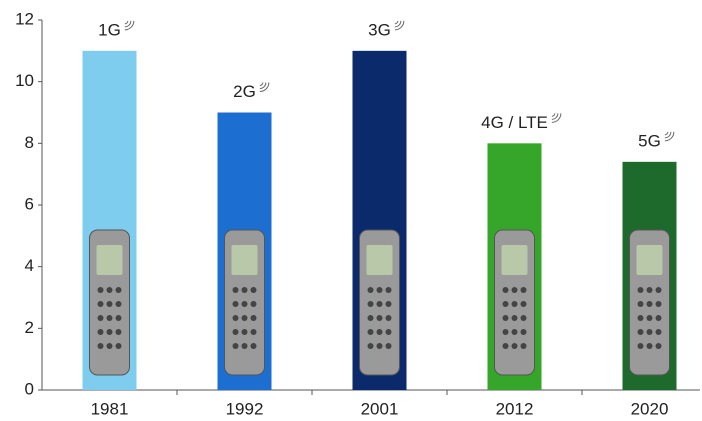 This screenshot has width=702, height=421. Describe the element at coordinates (29, 265) in the screenshot. I see `y-tick-label: 4` at that location.